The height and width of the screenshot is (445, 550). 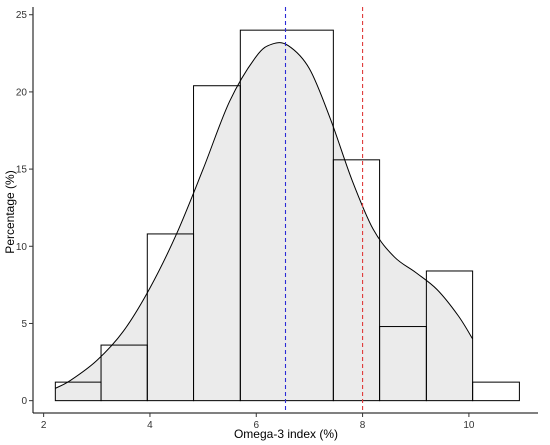 What do you see at coordinates (363, 425) in the screenshot?
I see `x-tick-label-3: 8` at bounding box center [363, 425].